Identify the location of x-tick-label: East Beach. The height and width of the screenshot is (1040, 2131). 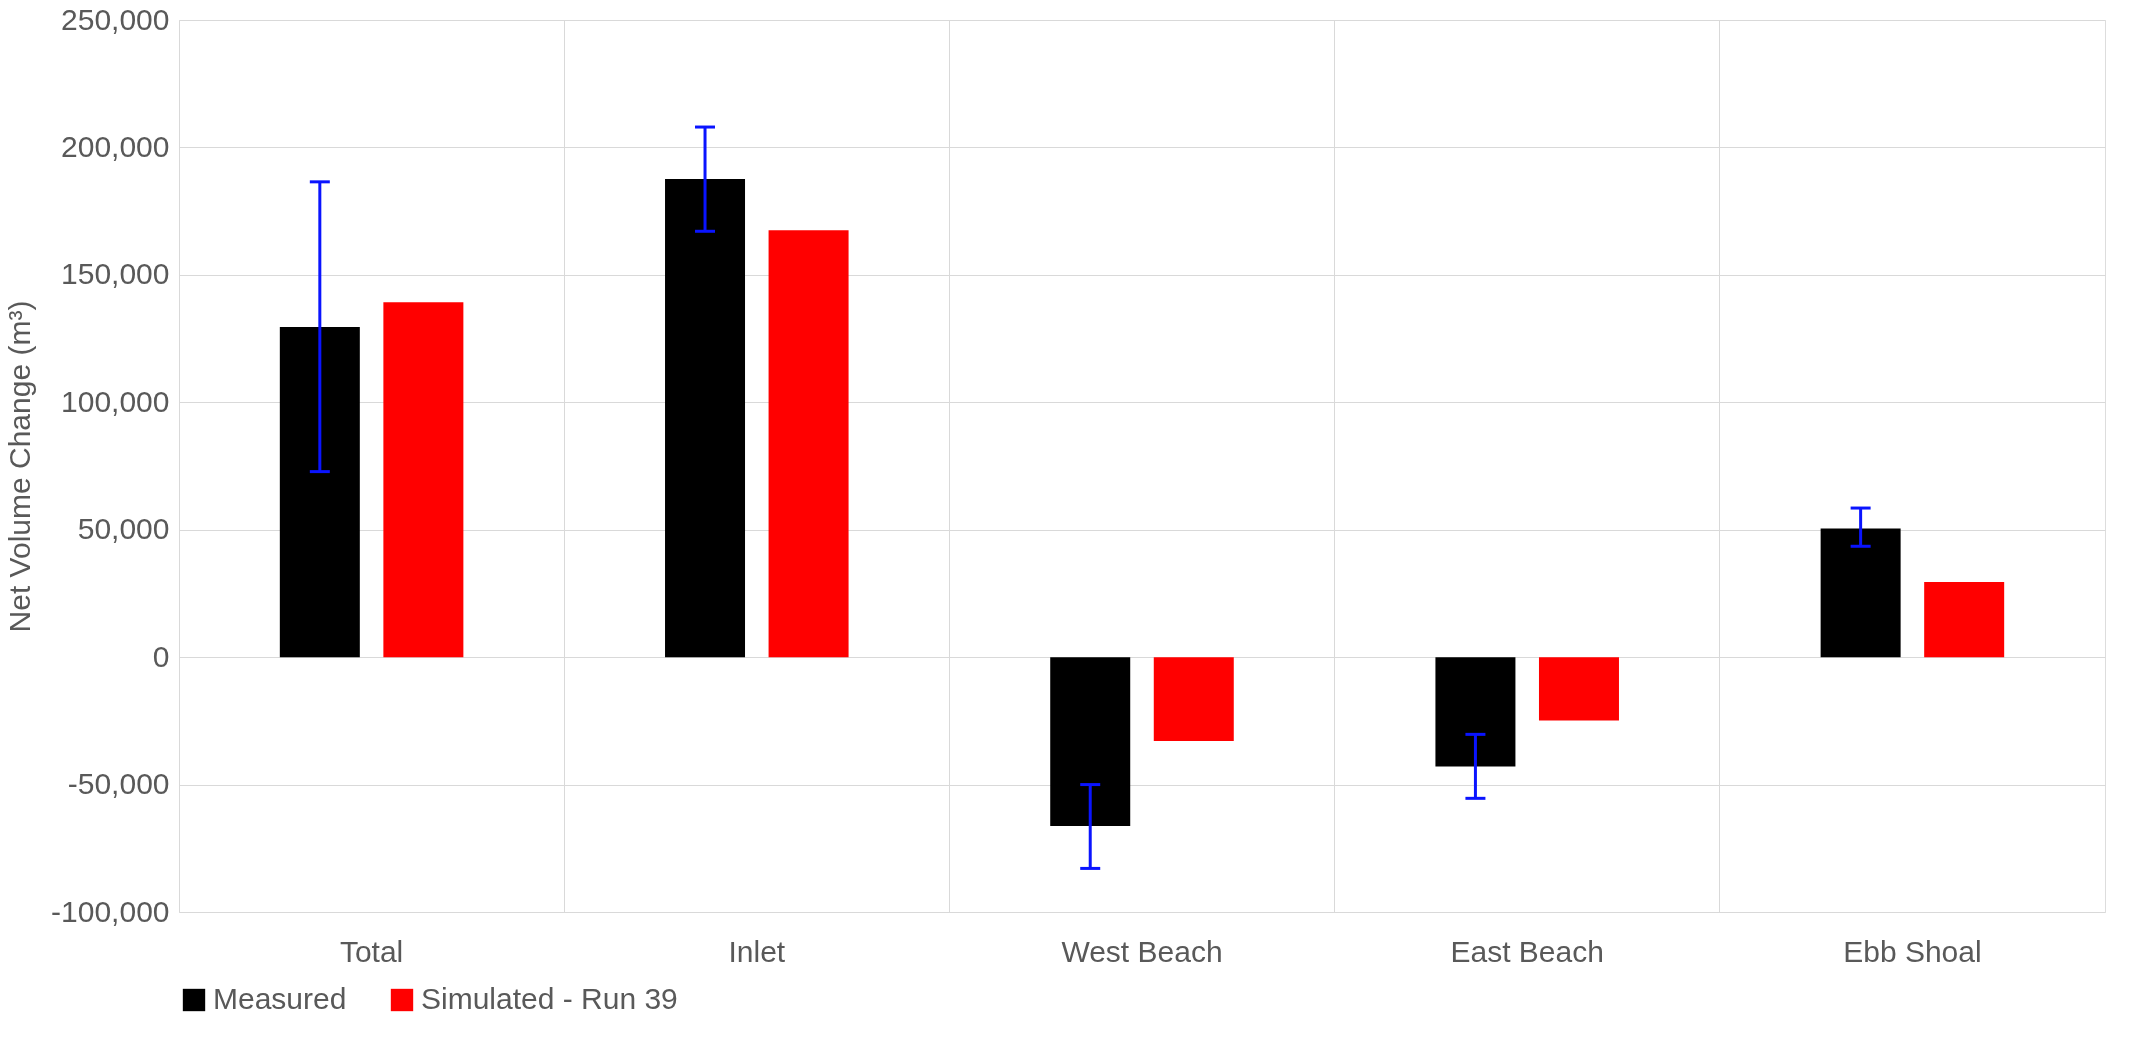
(1527, 951).